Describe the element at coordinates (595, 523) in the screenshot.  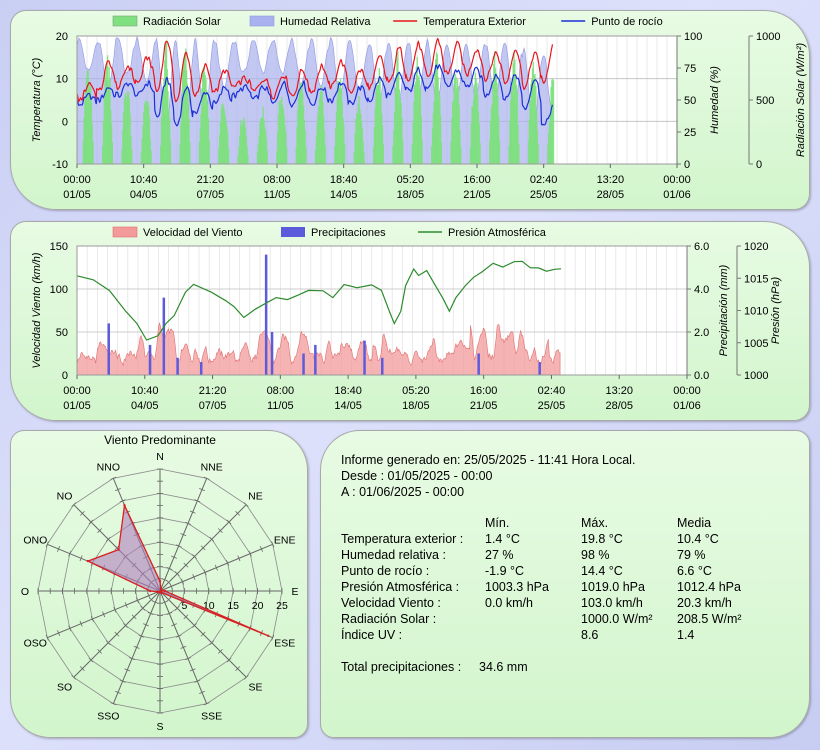
I see `header-max: Máx.` at that location.